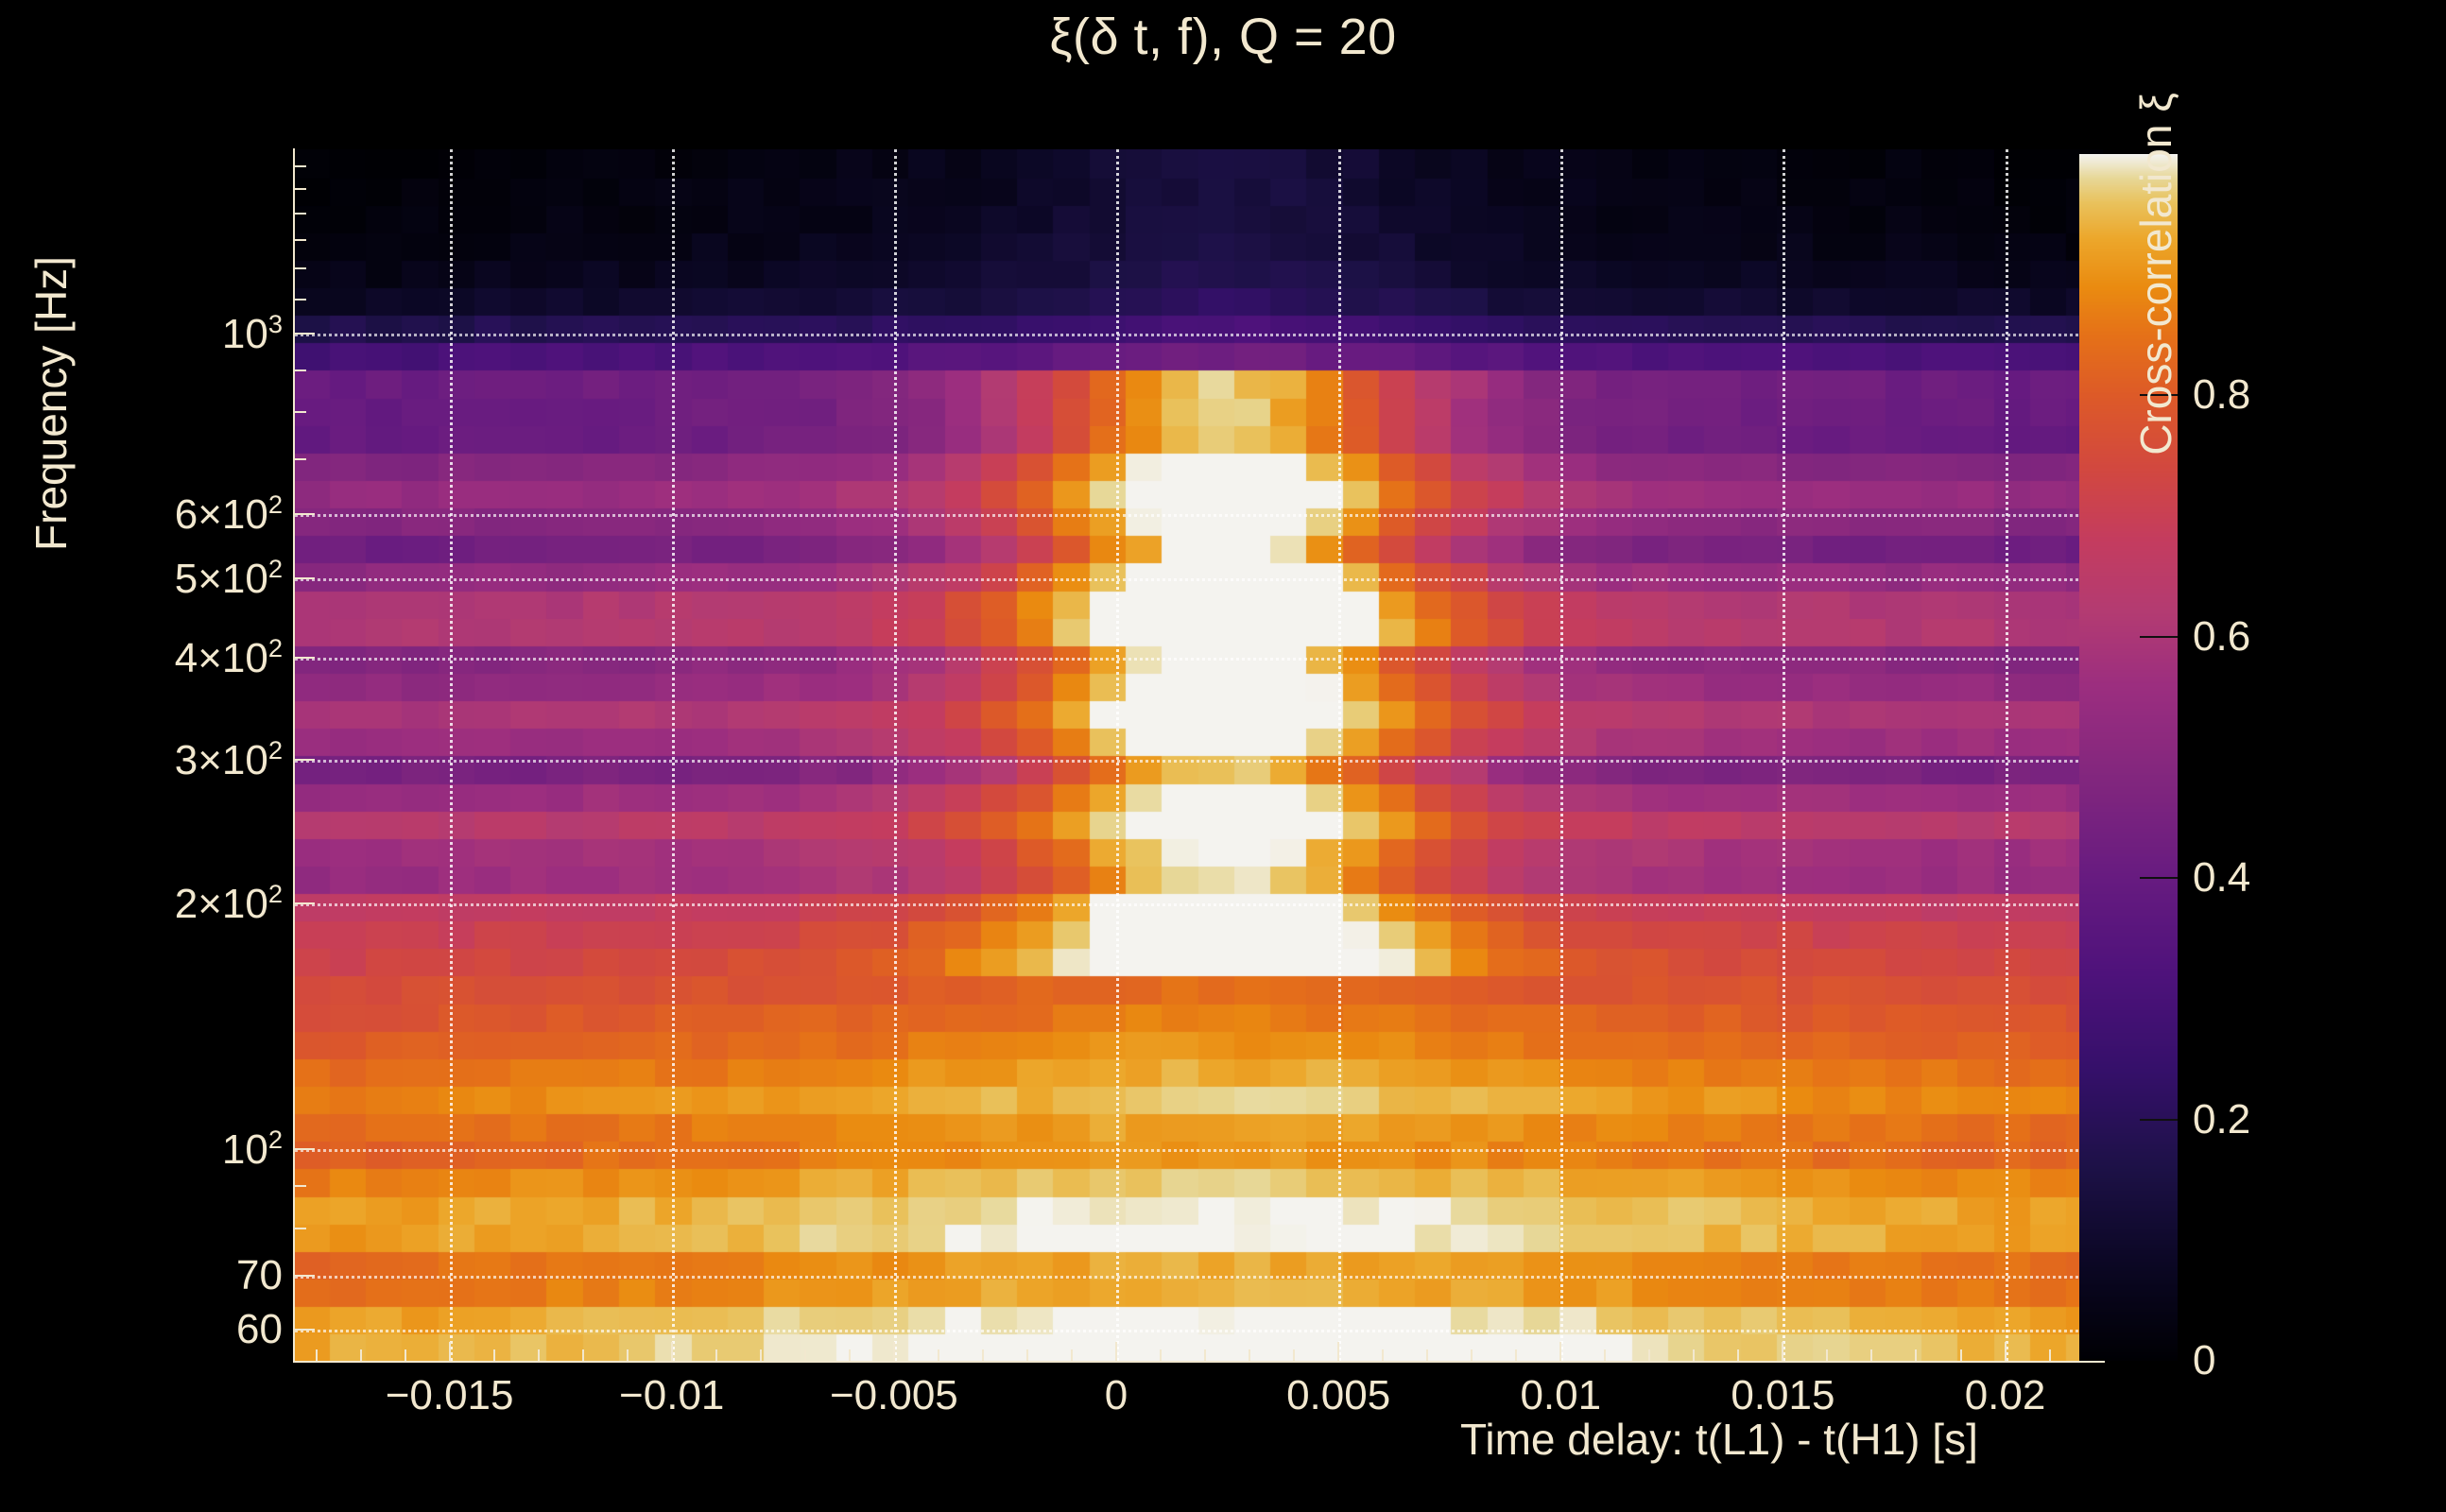 This screenshot has width=2446, height=1512. What do you see at coordinates (252, 332) in the screenshot?
I see `y-tick-label: 10³` at bounding box center [252, 332].